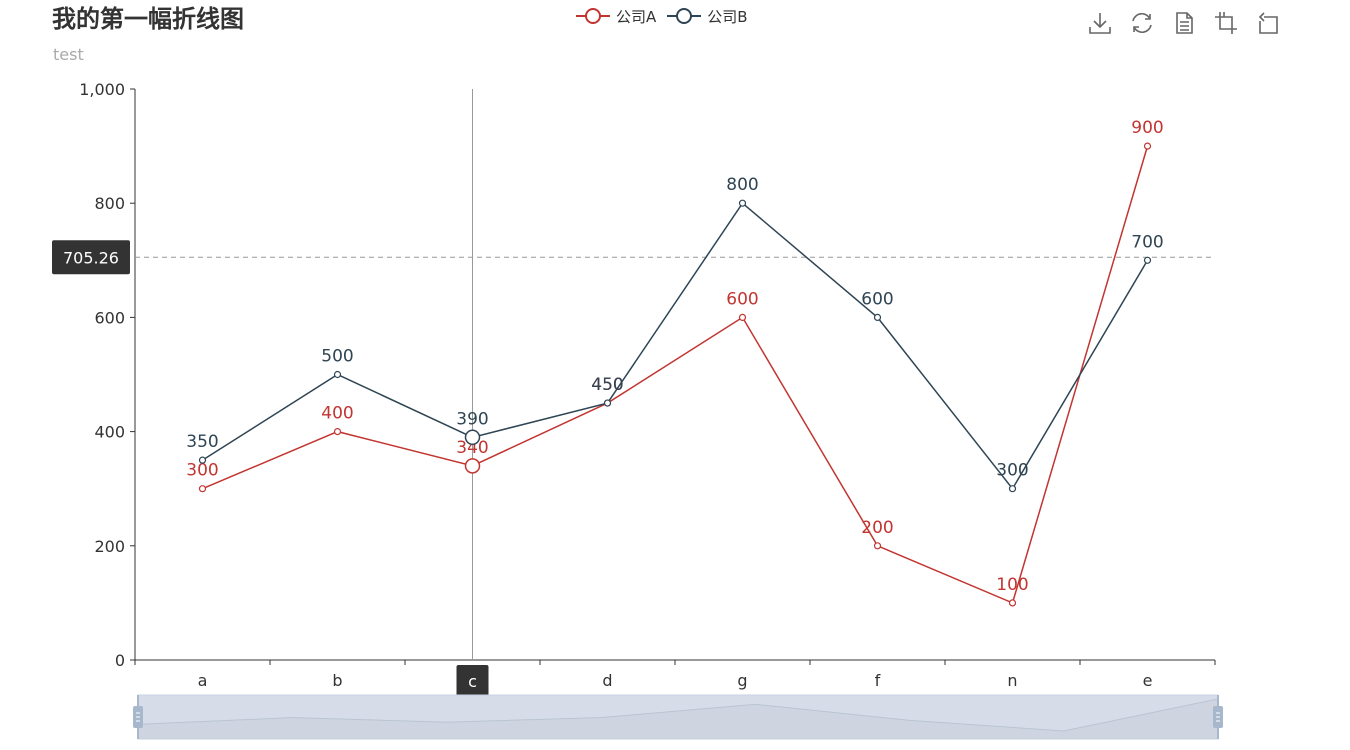 This screenshot has width=1350, height=750. Describe the element at coordinates (1147, 128) in the screenshot. I see `data-label: 900` at that location.